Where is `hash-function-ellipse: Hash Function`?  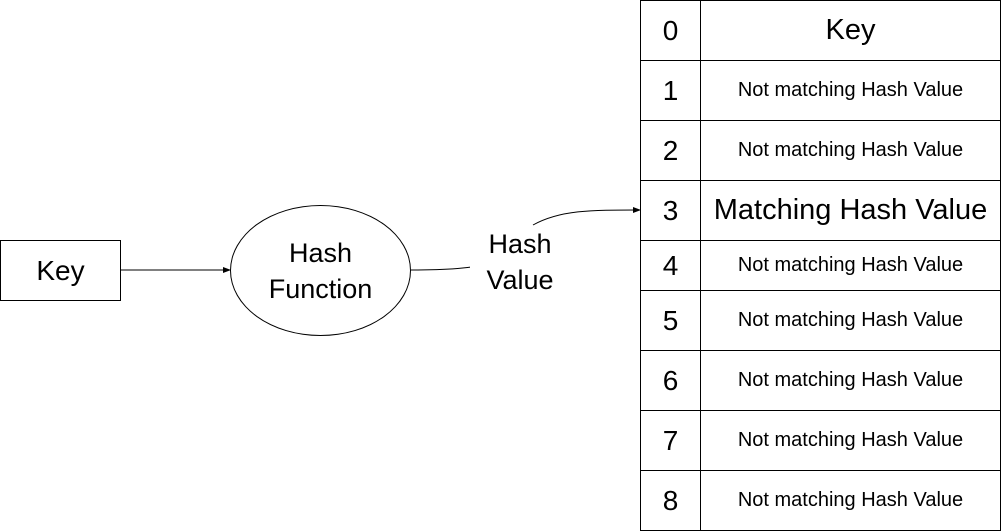 hash-function-ellipse: Hash Function is located at coordinates (320, 270).